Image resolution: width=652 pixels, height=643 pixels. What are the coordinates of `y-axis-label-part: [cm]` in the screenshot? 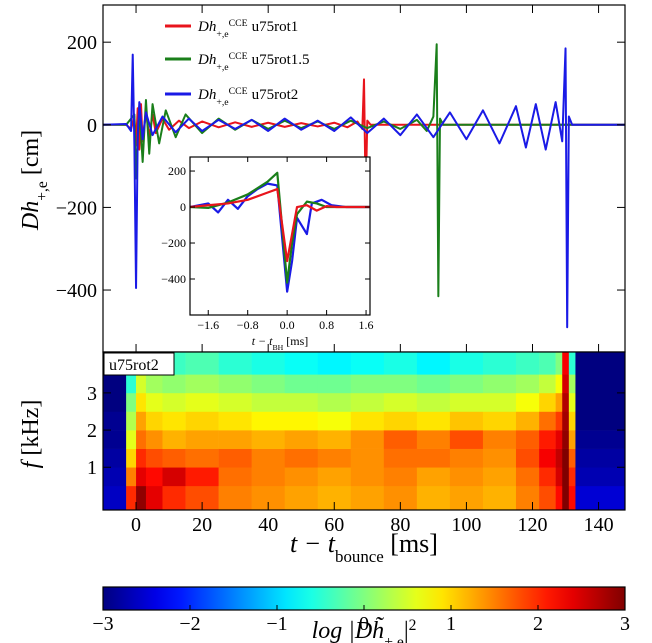 It's located at (31, 155).